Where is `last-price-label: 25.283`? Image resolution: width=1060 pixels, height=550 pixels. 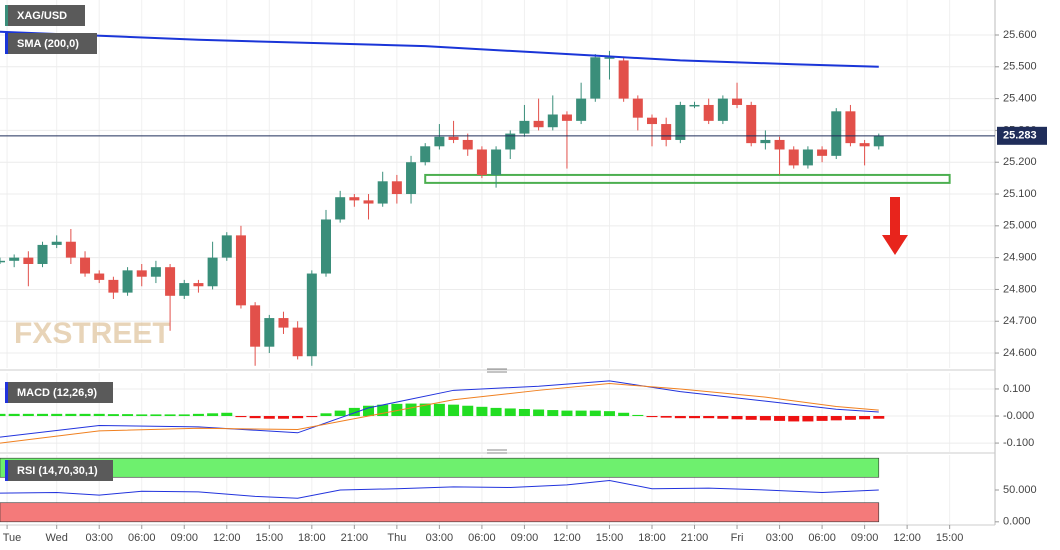
last-price-label: 25.283 is located at coordinates (1020, 136).